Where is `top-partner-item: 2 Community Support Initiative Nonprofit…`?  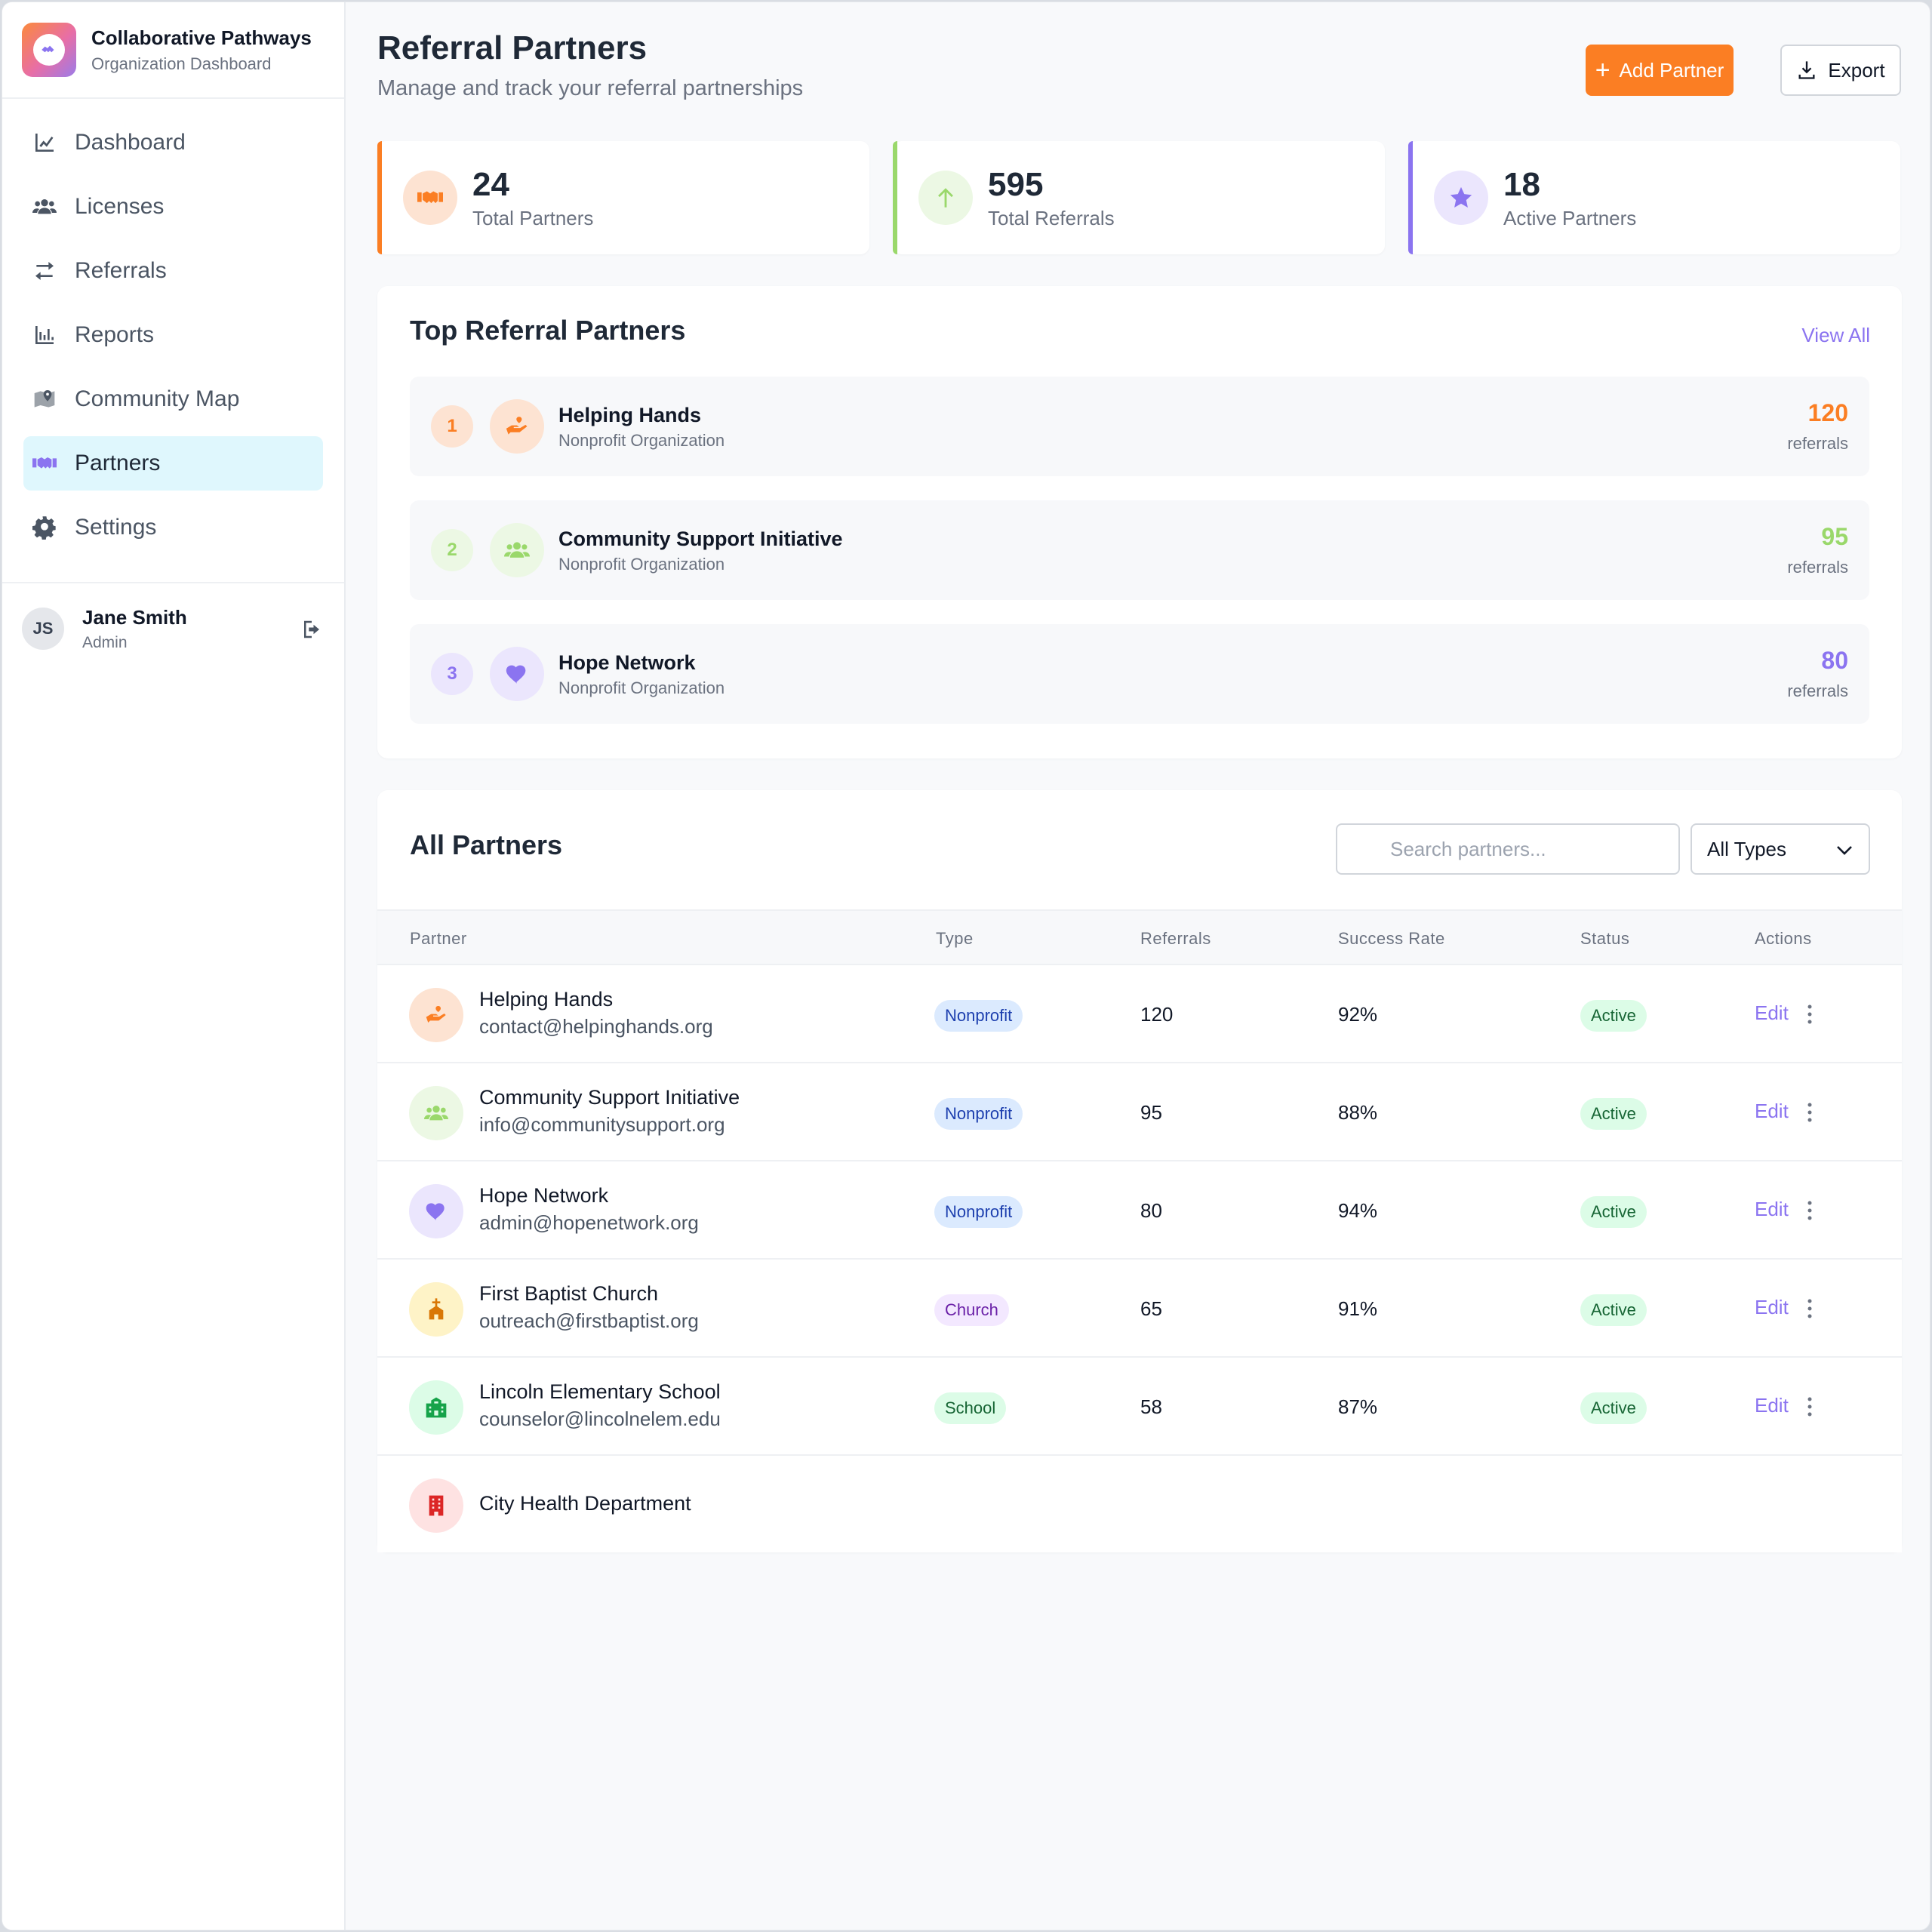 top-partner-item: 2 Community Support Initiative Nonprofit… is located at coordinates (1139, 550).